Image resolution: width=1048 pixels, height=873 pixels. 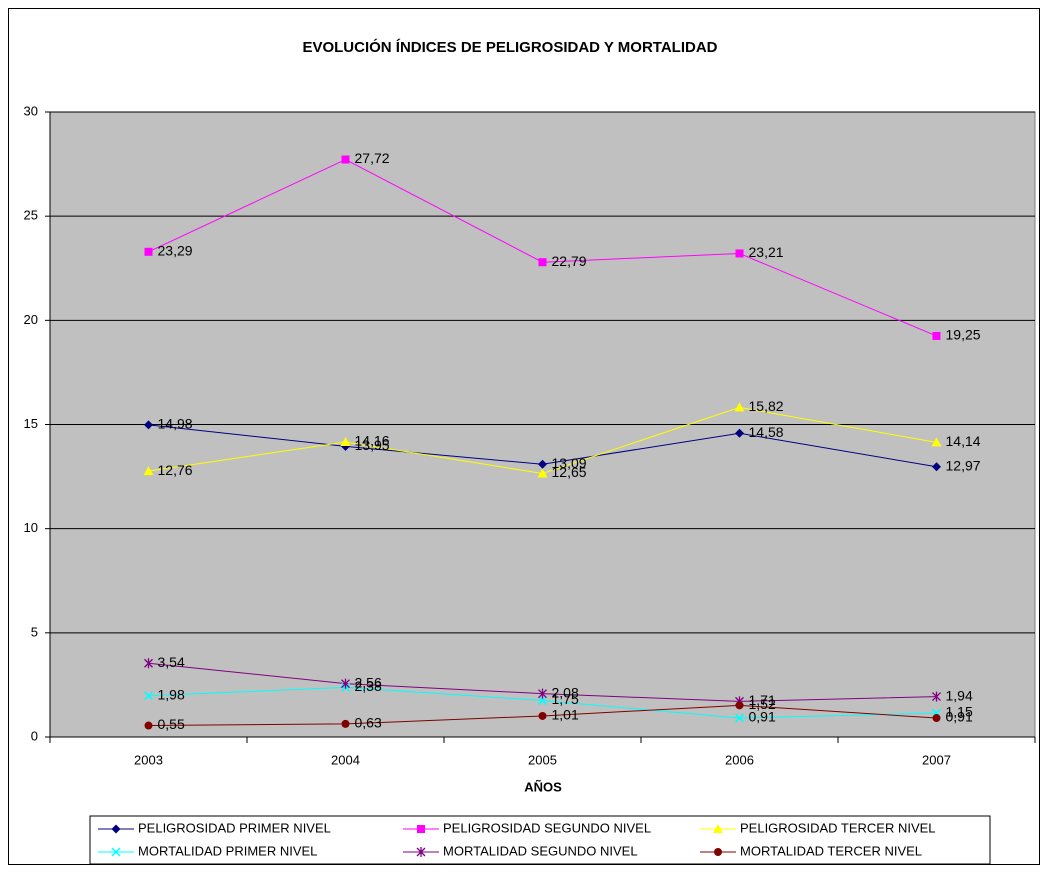 I want to click on data-label: 1,01, so click(x=565, y=715).